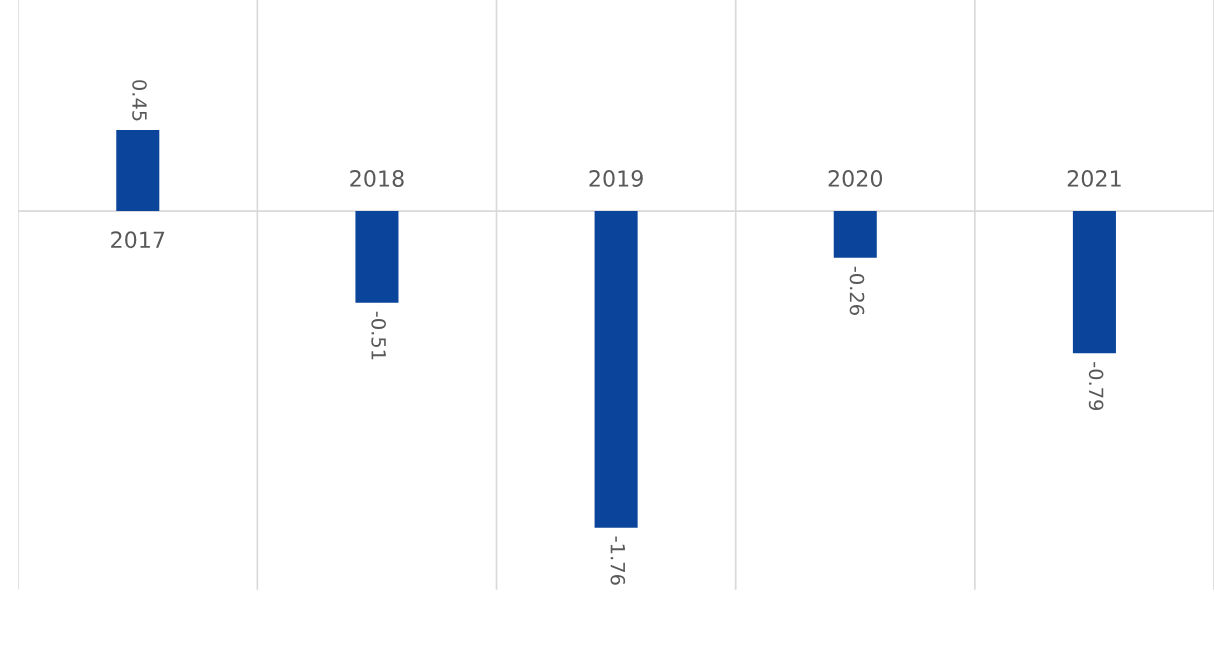  Describe the element at coordinates (377, 178) in the screenshot. I see `x-tick-label: 2018` at that location.